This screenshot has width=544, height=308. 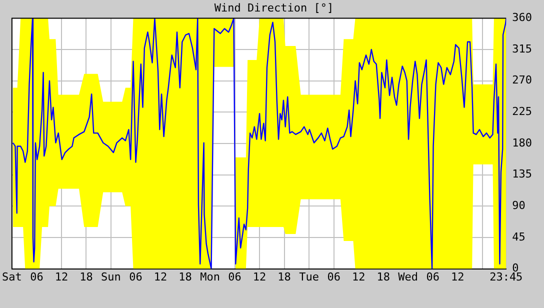 I want to click on y-tick-label: 180, so click(x=522, y=143).